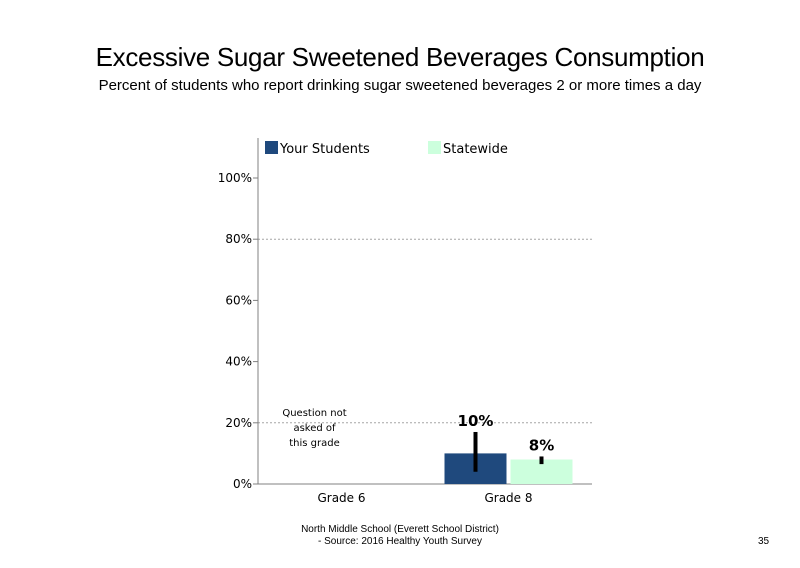  I want to click on annotation-line: asked of, so click(314, 428).